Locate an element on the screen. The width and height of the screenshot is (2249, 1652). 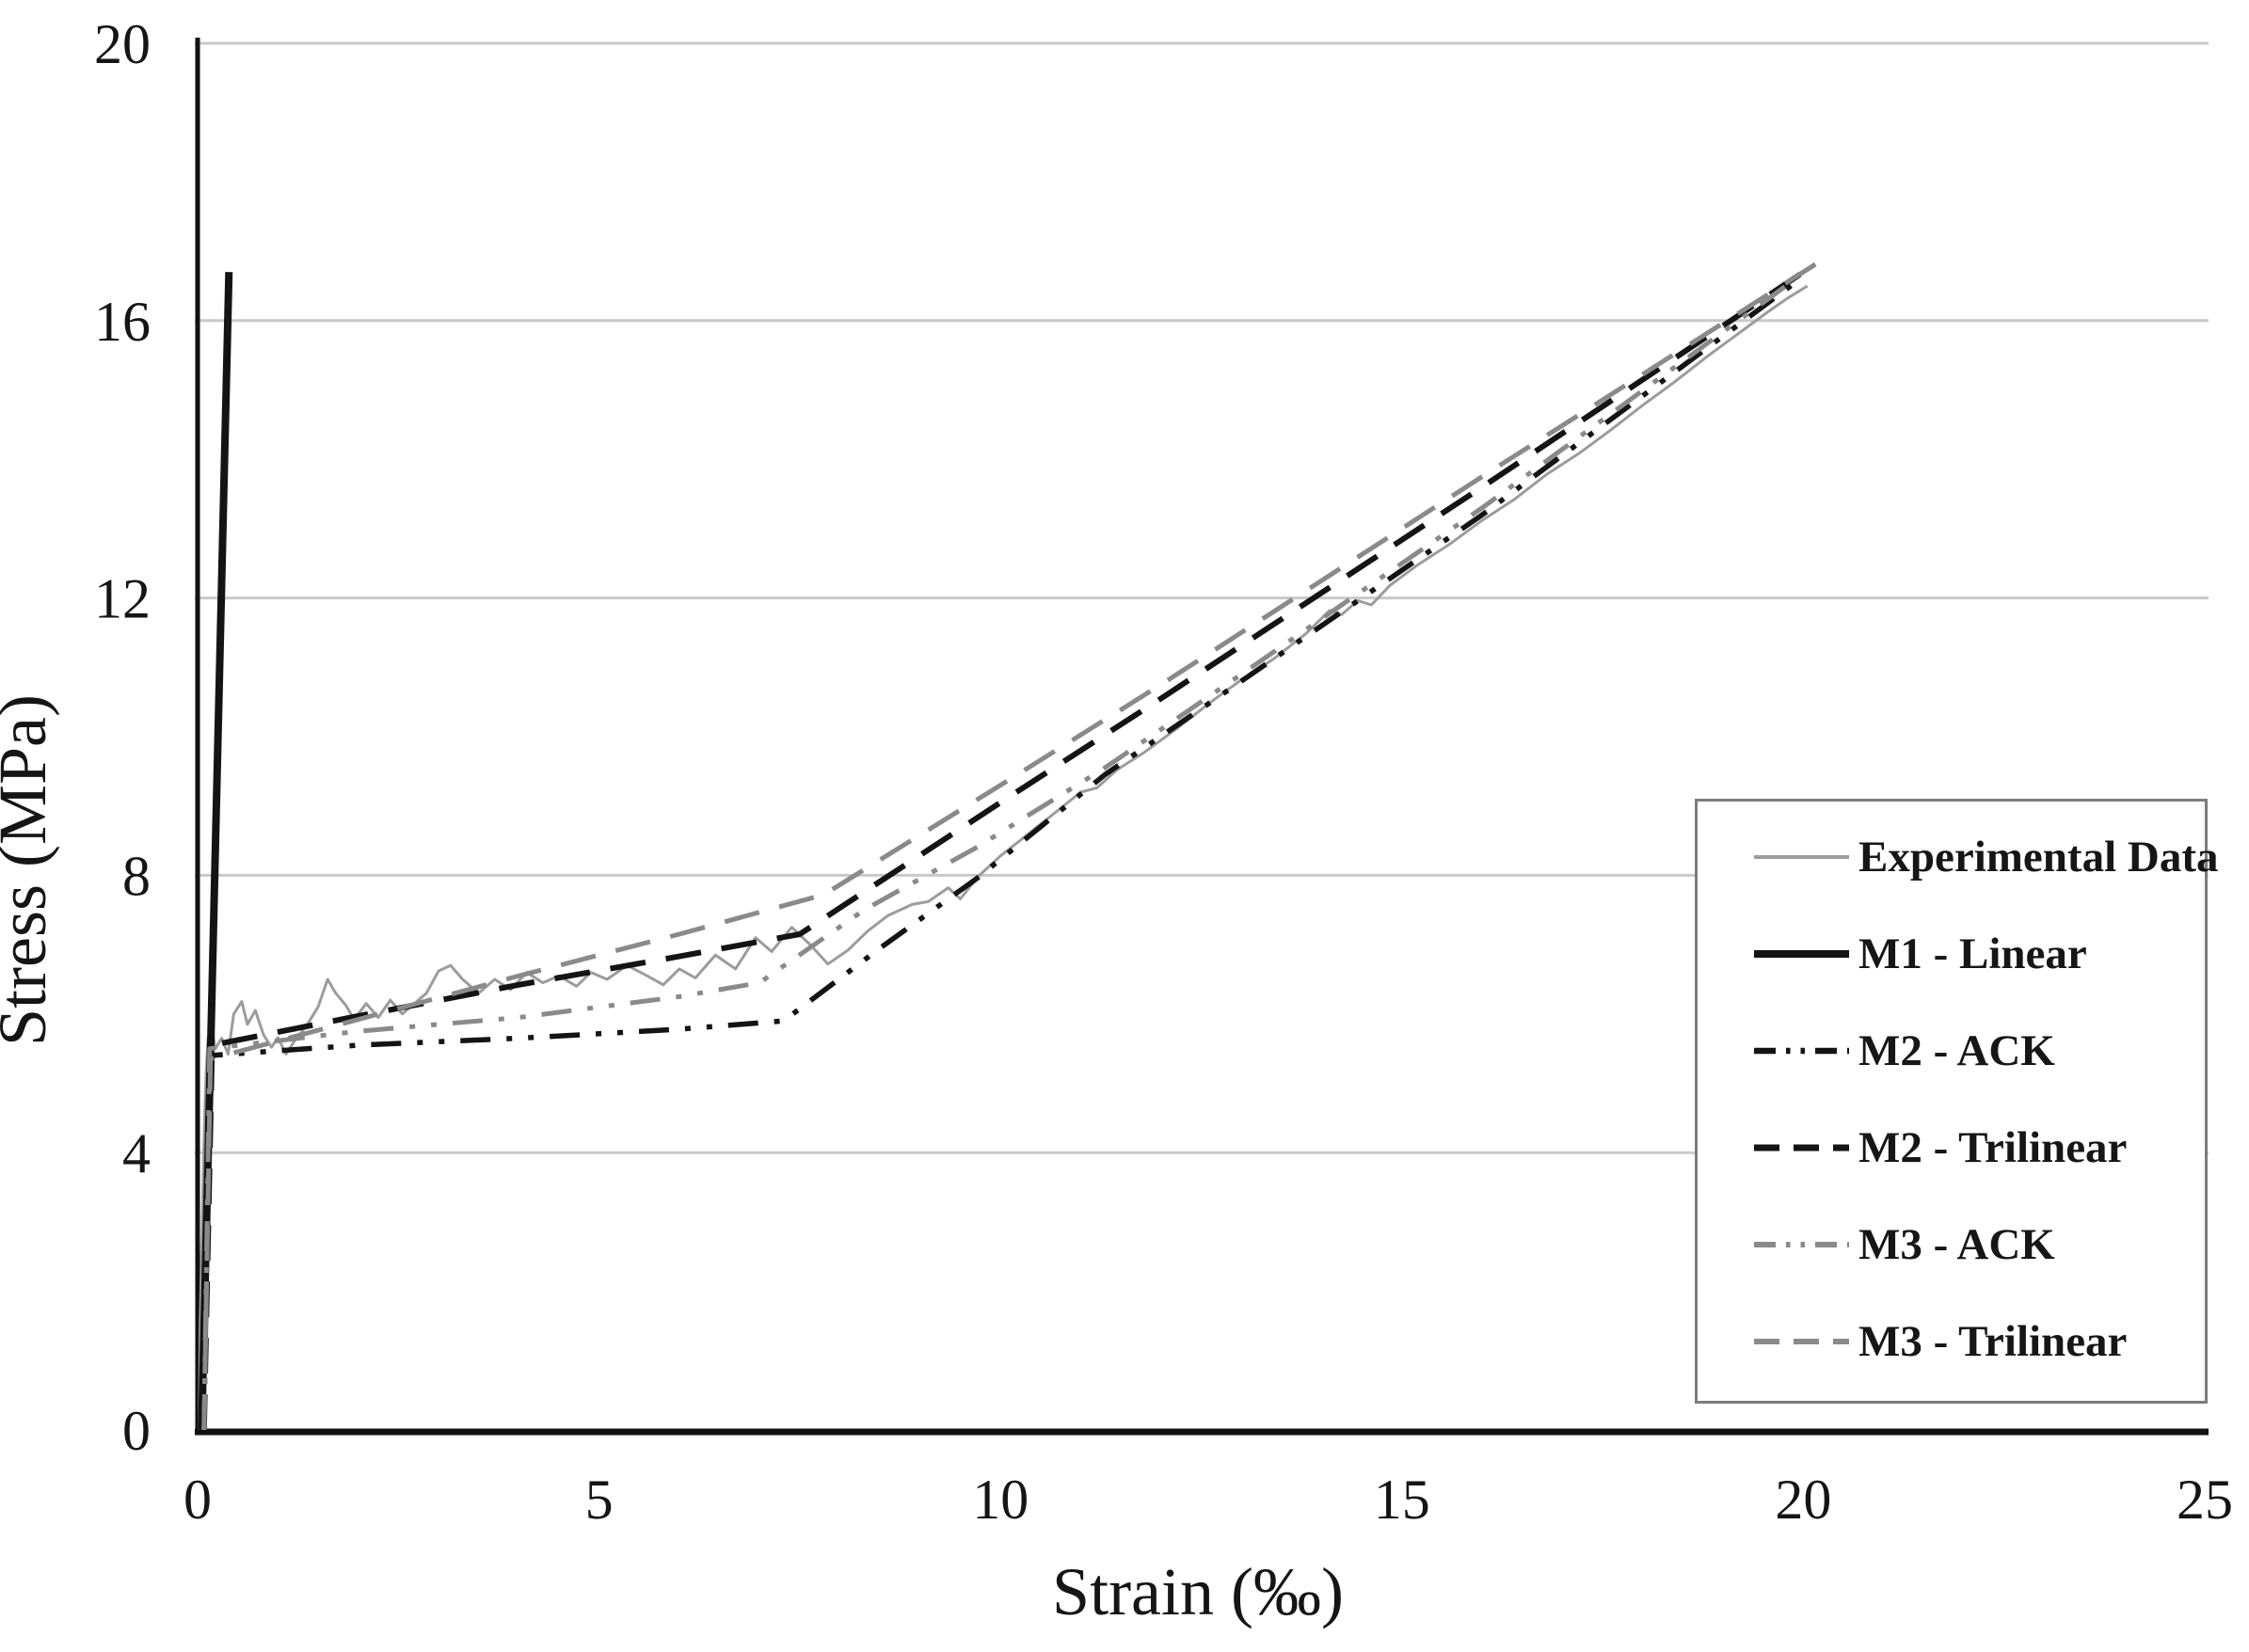
y-tick-labels: 0 4 8 12 16 20 is located at coordinates (122, 737).